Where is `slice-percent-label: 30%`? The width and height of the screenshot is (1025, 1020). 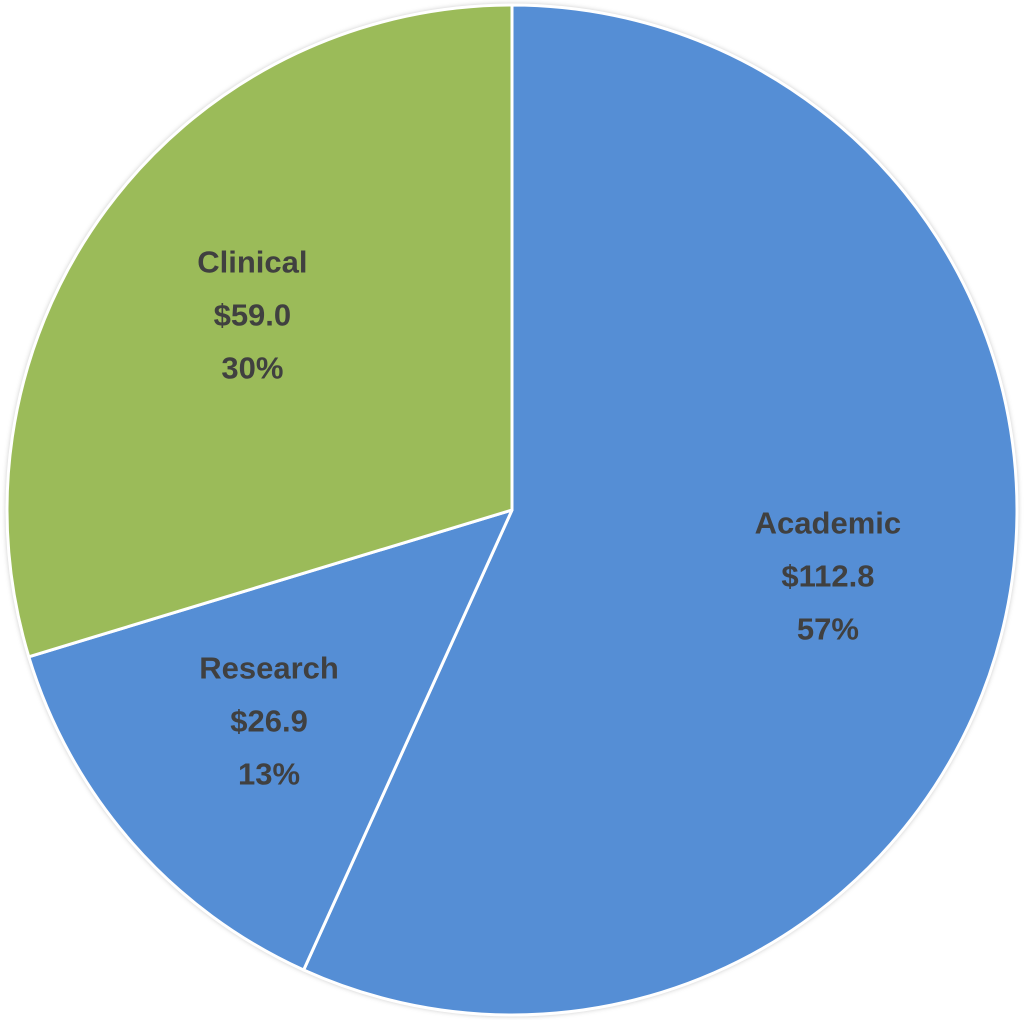
slice-percent-label: 30% is located at coordinates (252, 368).